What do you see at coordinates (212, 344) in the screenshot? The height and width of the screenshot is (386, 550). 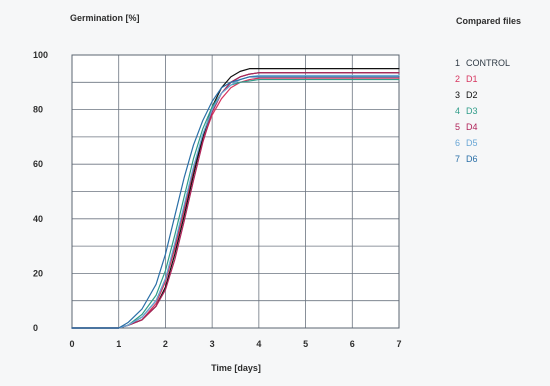 I see `x-tick-label: 3` at bounding box center [212, 344].